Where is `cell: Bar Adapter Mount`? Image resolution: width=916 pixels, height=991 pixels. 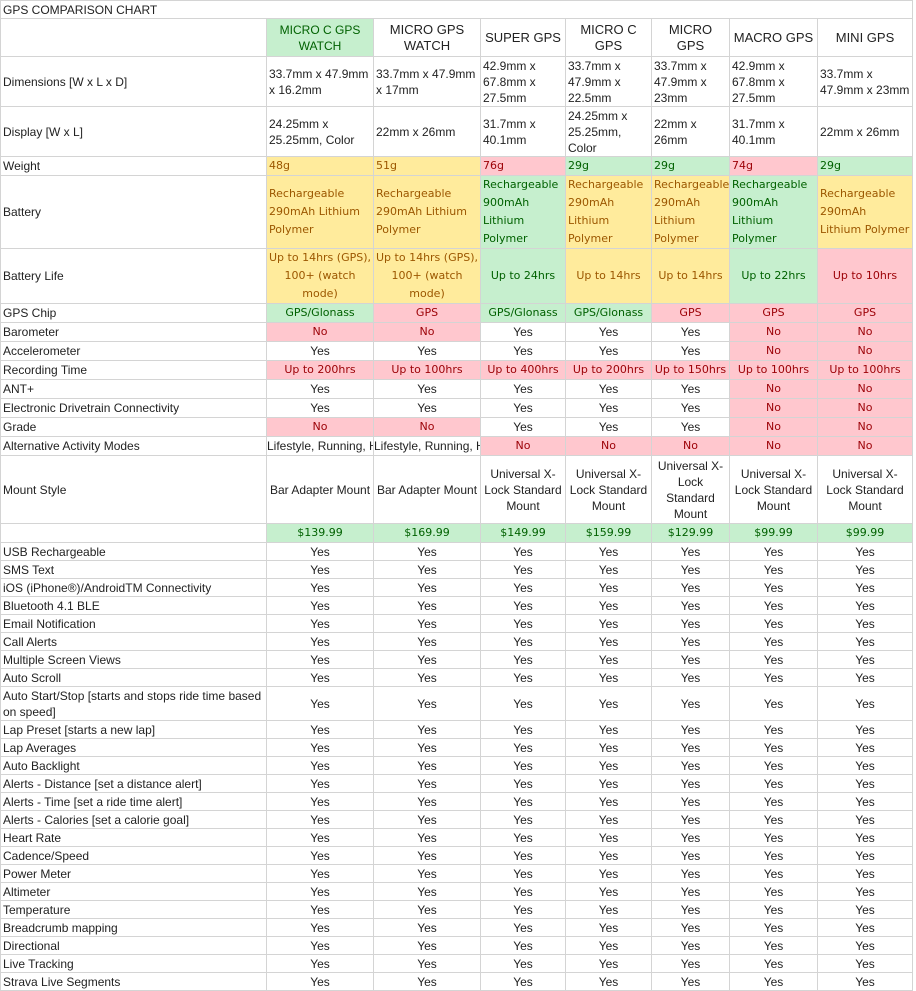 cell: Bar Adapter Mount is located at coordinates (427, 489).